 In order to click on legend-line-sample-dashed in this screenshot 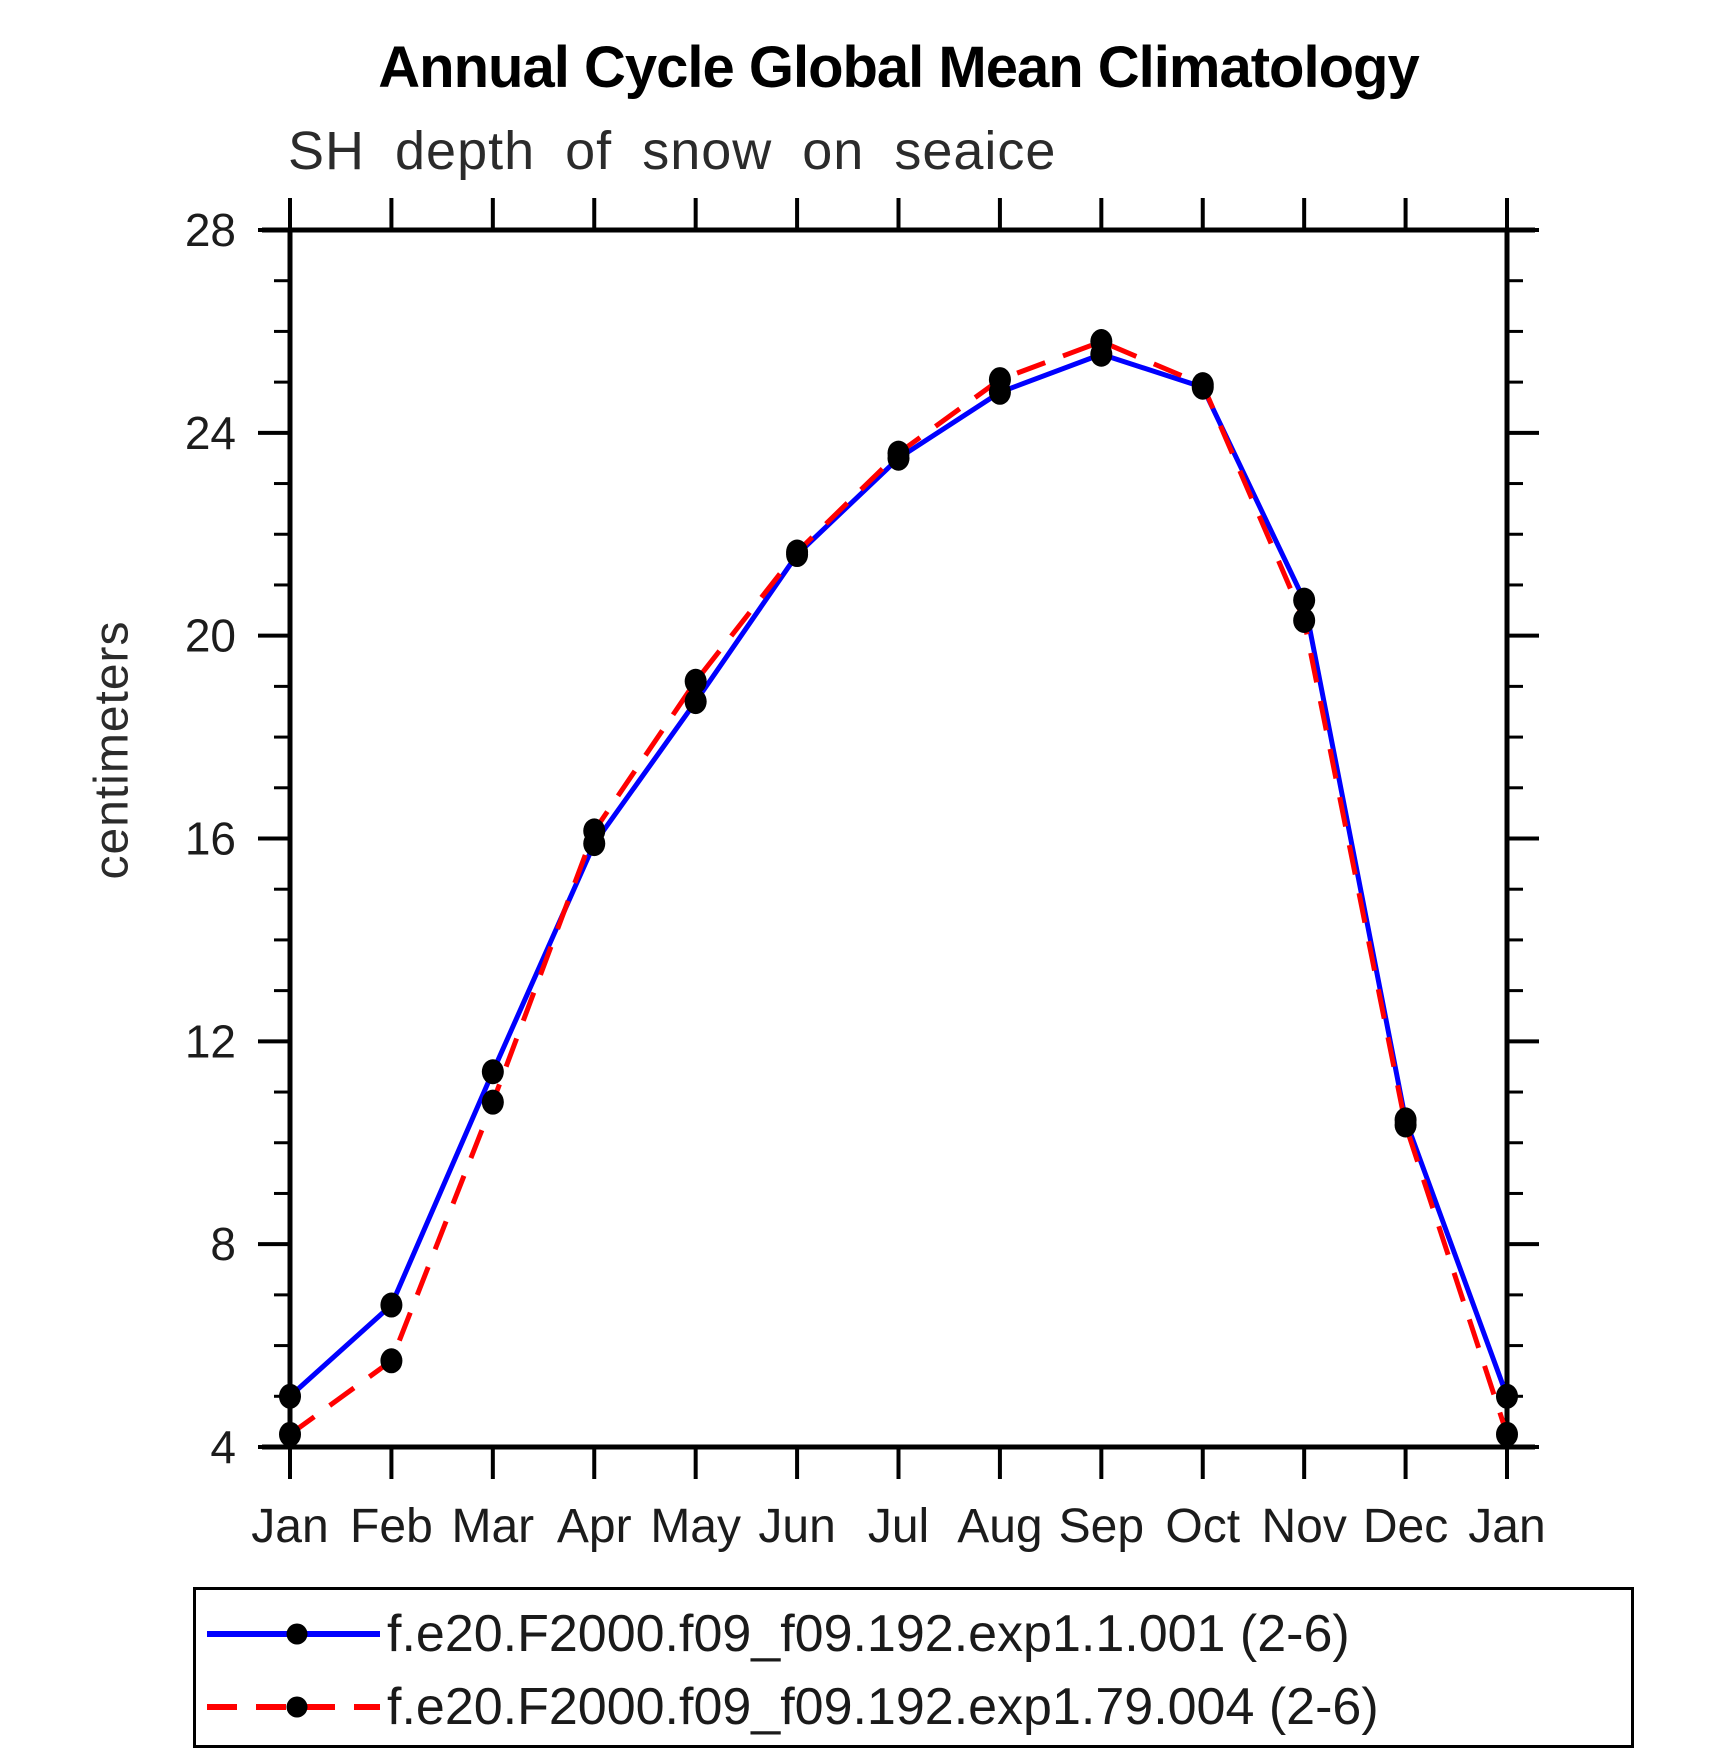, I will do `click(293, 1707)`.